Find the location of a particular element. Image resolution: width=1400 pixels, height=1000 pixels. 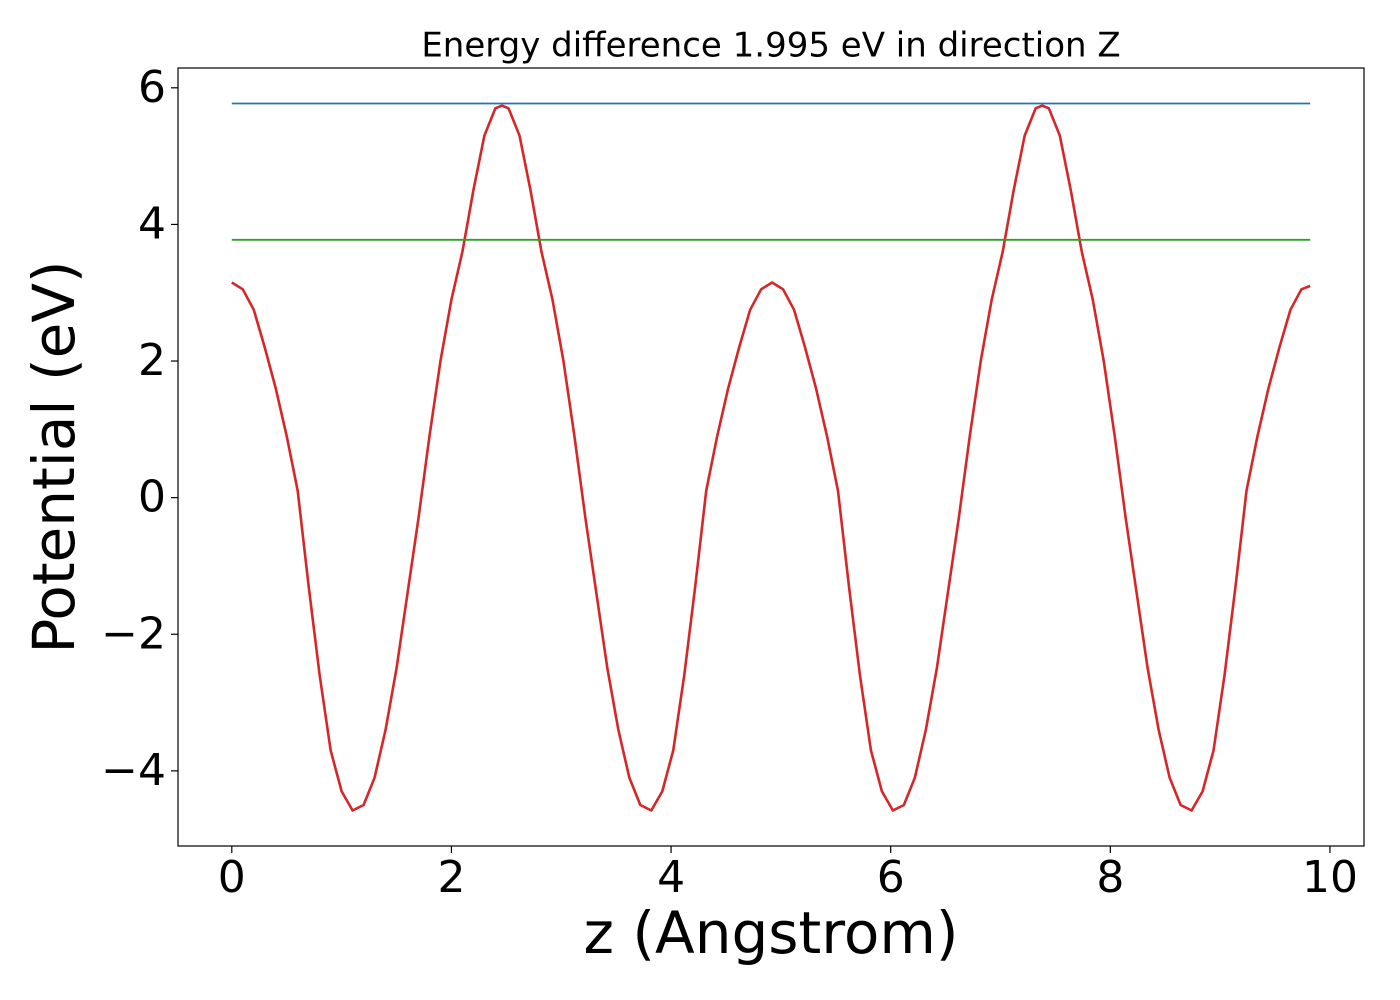

x-axis-label: z (Angstrom) is located at coordinates (771, 933).